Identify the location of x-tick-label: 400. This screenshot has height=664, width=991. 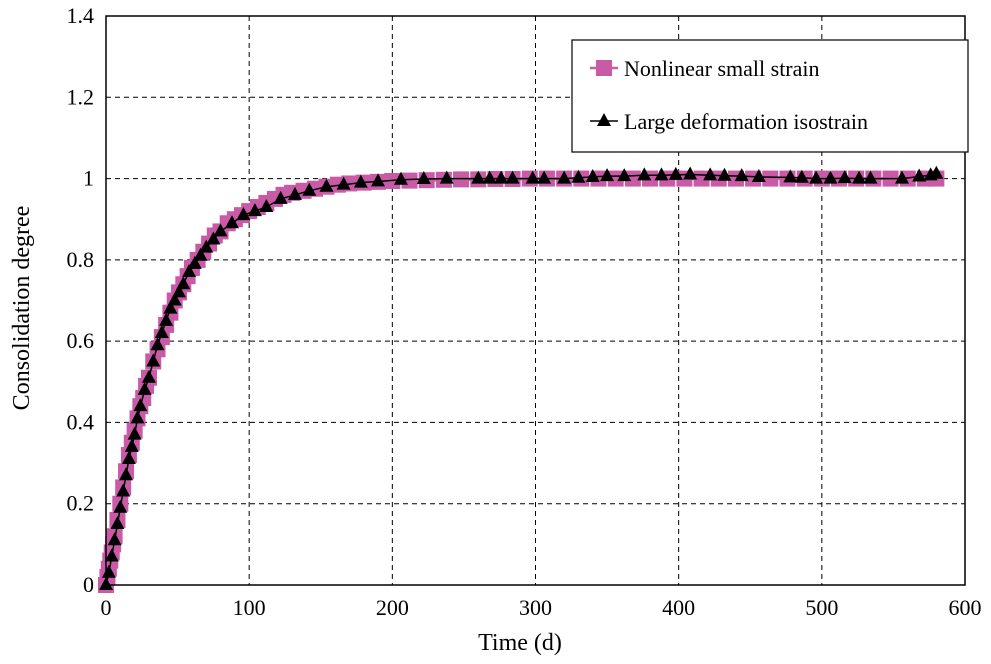
(678, 607).